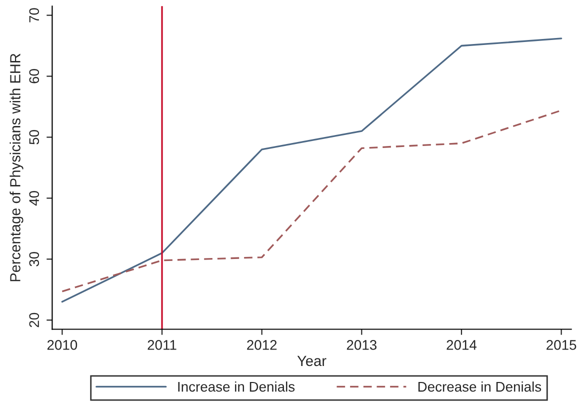 The width and height of the screenshot is (580, 409). Describe the element at coordinates (480, 387) in the screenshot. I see `legend-label: Decrease in Denials` at that location.